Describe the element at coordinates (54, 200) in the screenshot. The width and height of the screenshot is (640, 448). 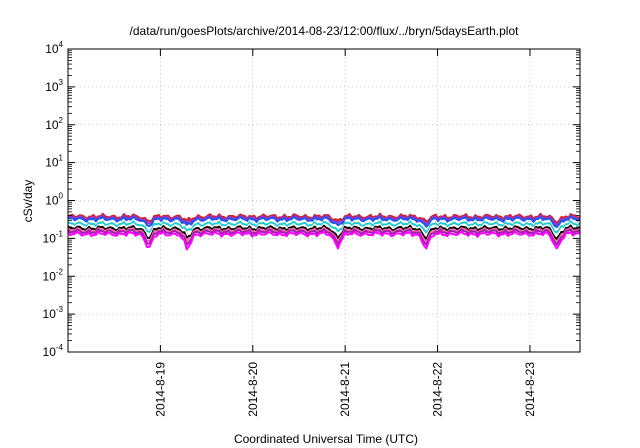
I see `y-tick-label: 10⁰` at that location.